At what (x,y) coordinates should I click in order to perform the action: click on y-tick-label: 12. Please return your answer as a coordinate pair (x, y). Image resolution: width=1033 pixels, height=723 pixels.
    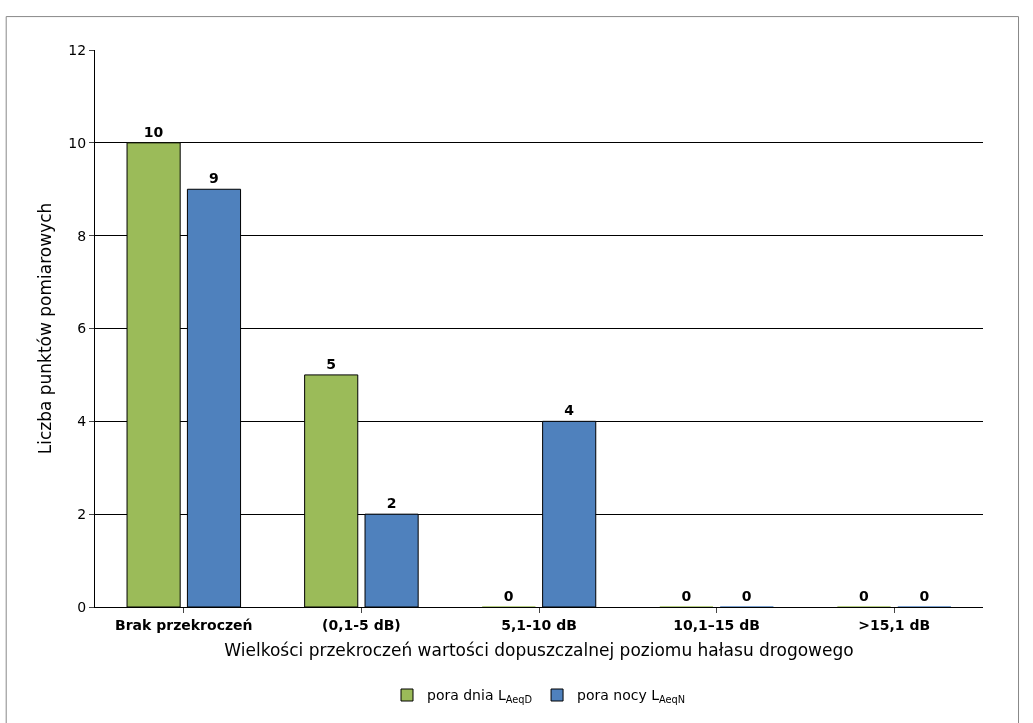
    Looking at the image, I should click on (77, 49).